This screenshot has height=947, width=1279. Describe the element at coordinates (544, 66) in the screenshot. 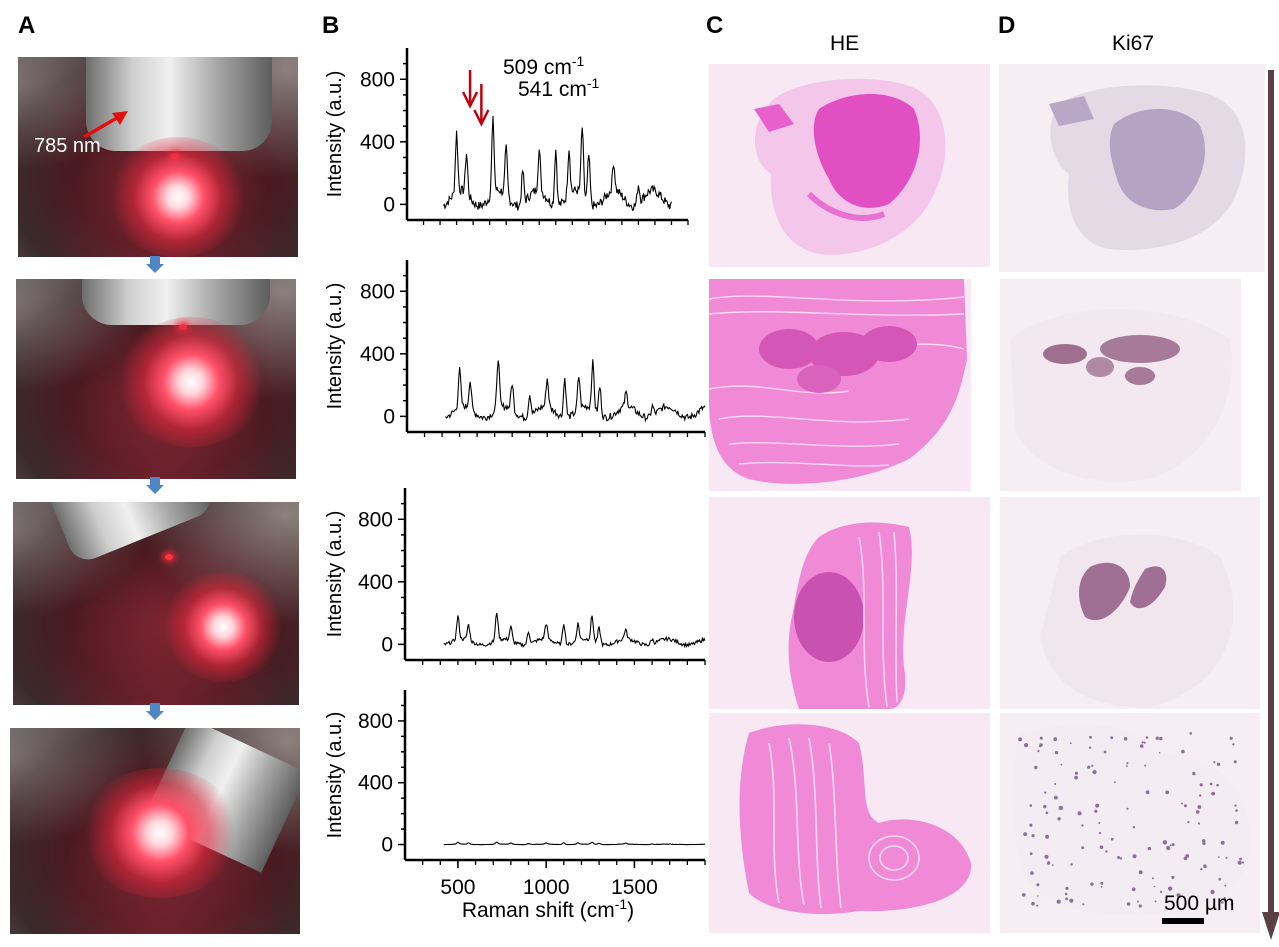

I see `peak-label-509: 509 cm-1` at that location.